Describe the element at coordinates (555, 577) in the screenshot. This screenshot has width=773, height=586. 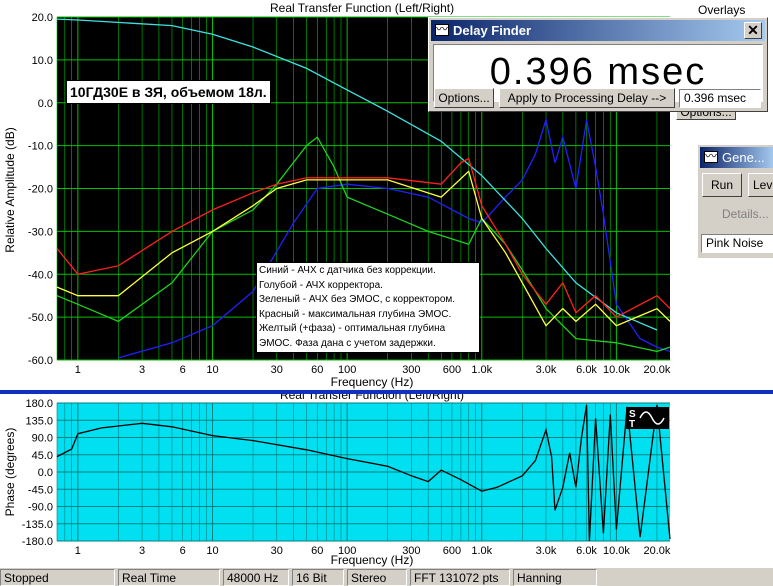
I see `status-window: Hanning` at that location.